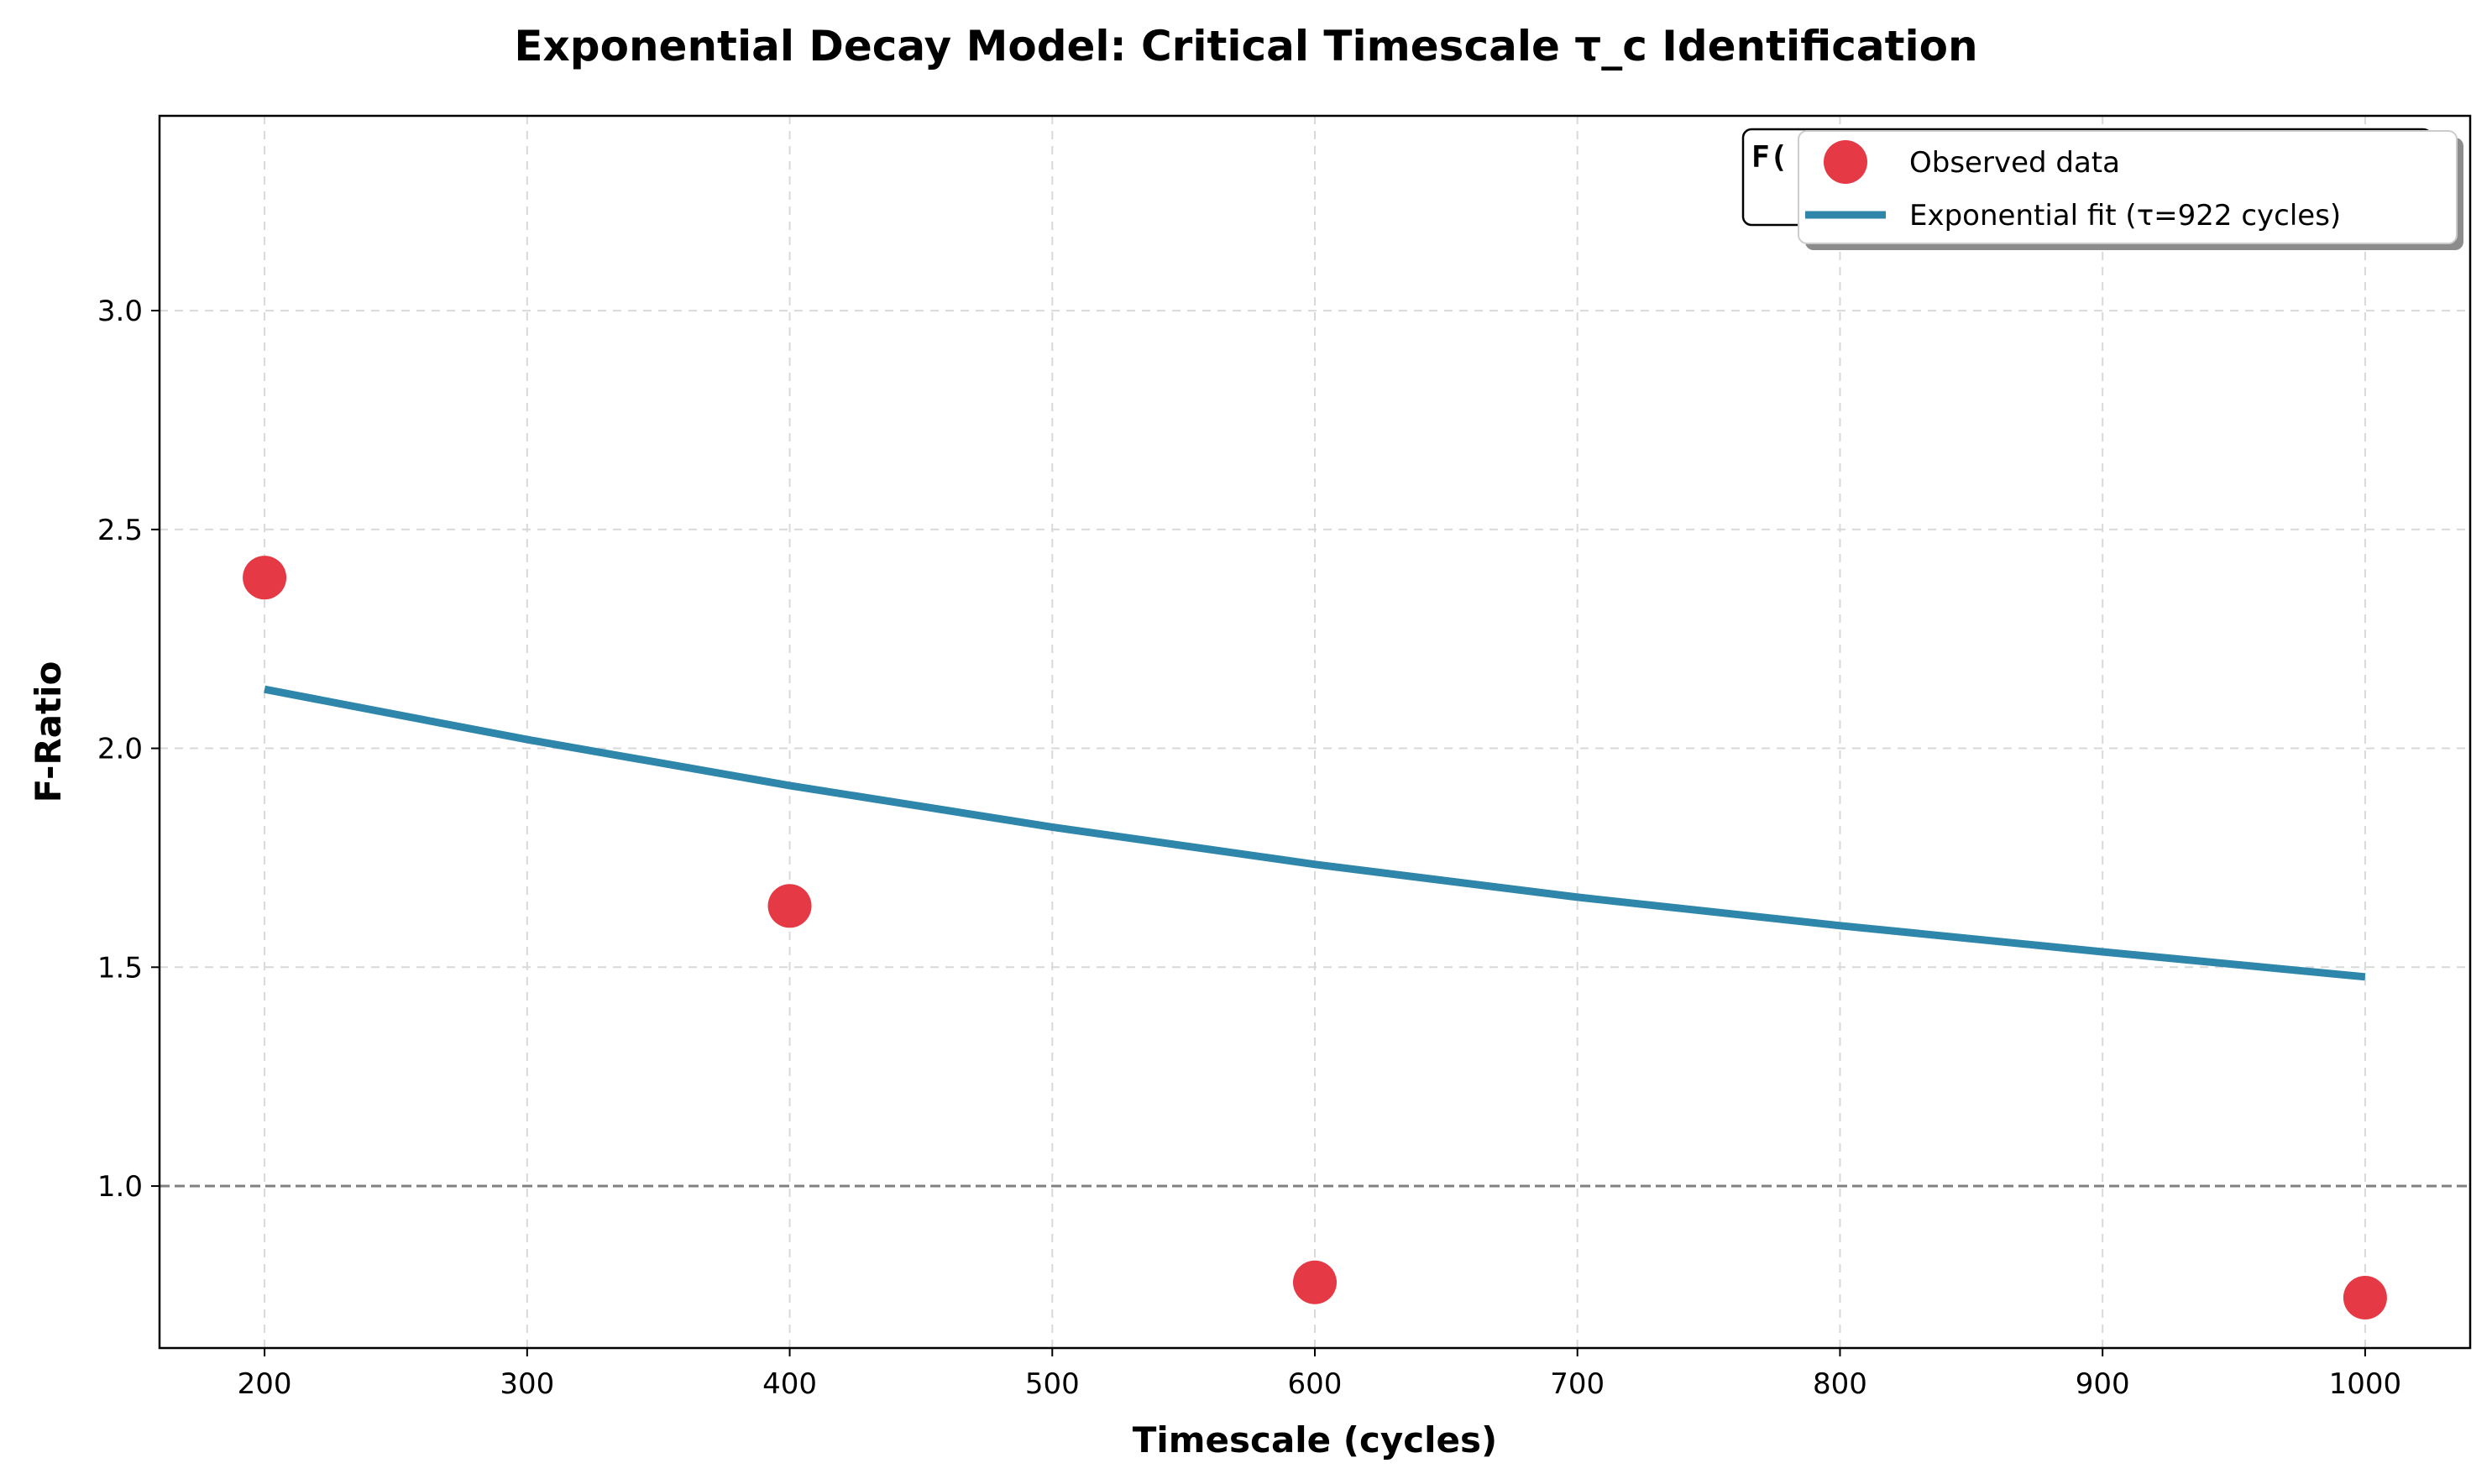 This screenshot has width=2492, height=1484. I want to click on y-tick-label: 1.5, so click(120, 968).